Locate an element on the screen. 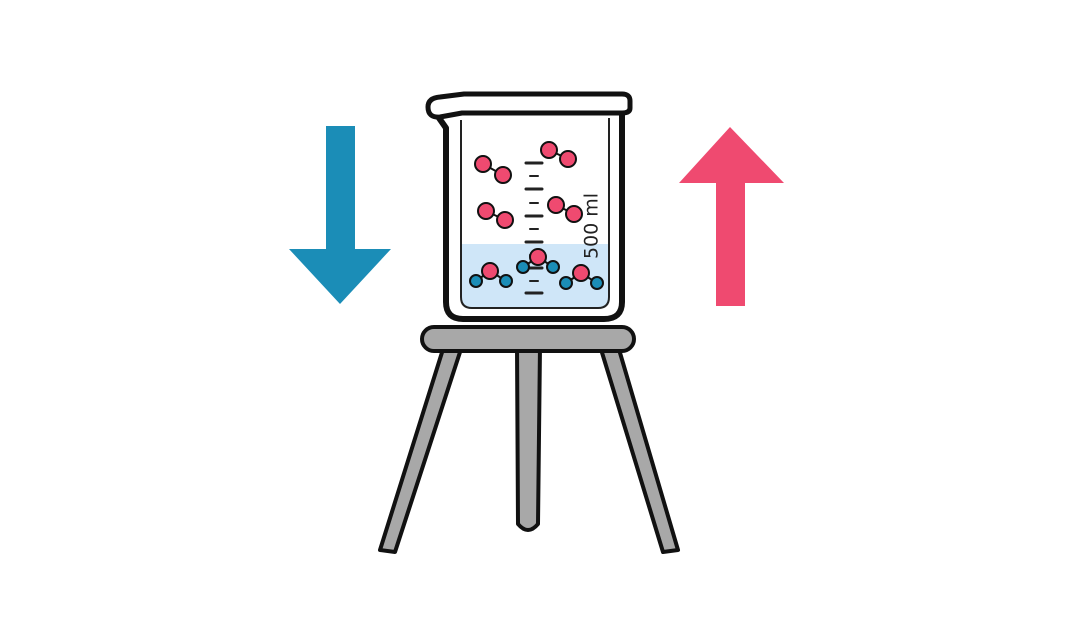 Image resolution: width=1080 pixels, height=642 pixels. tripod-leg-center is located at coordinates (528, 438).